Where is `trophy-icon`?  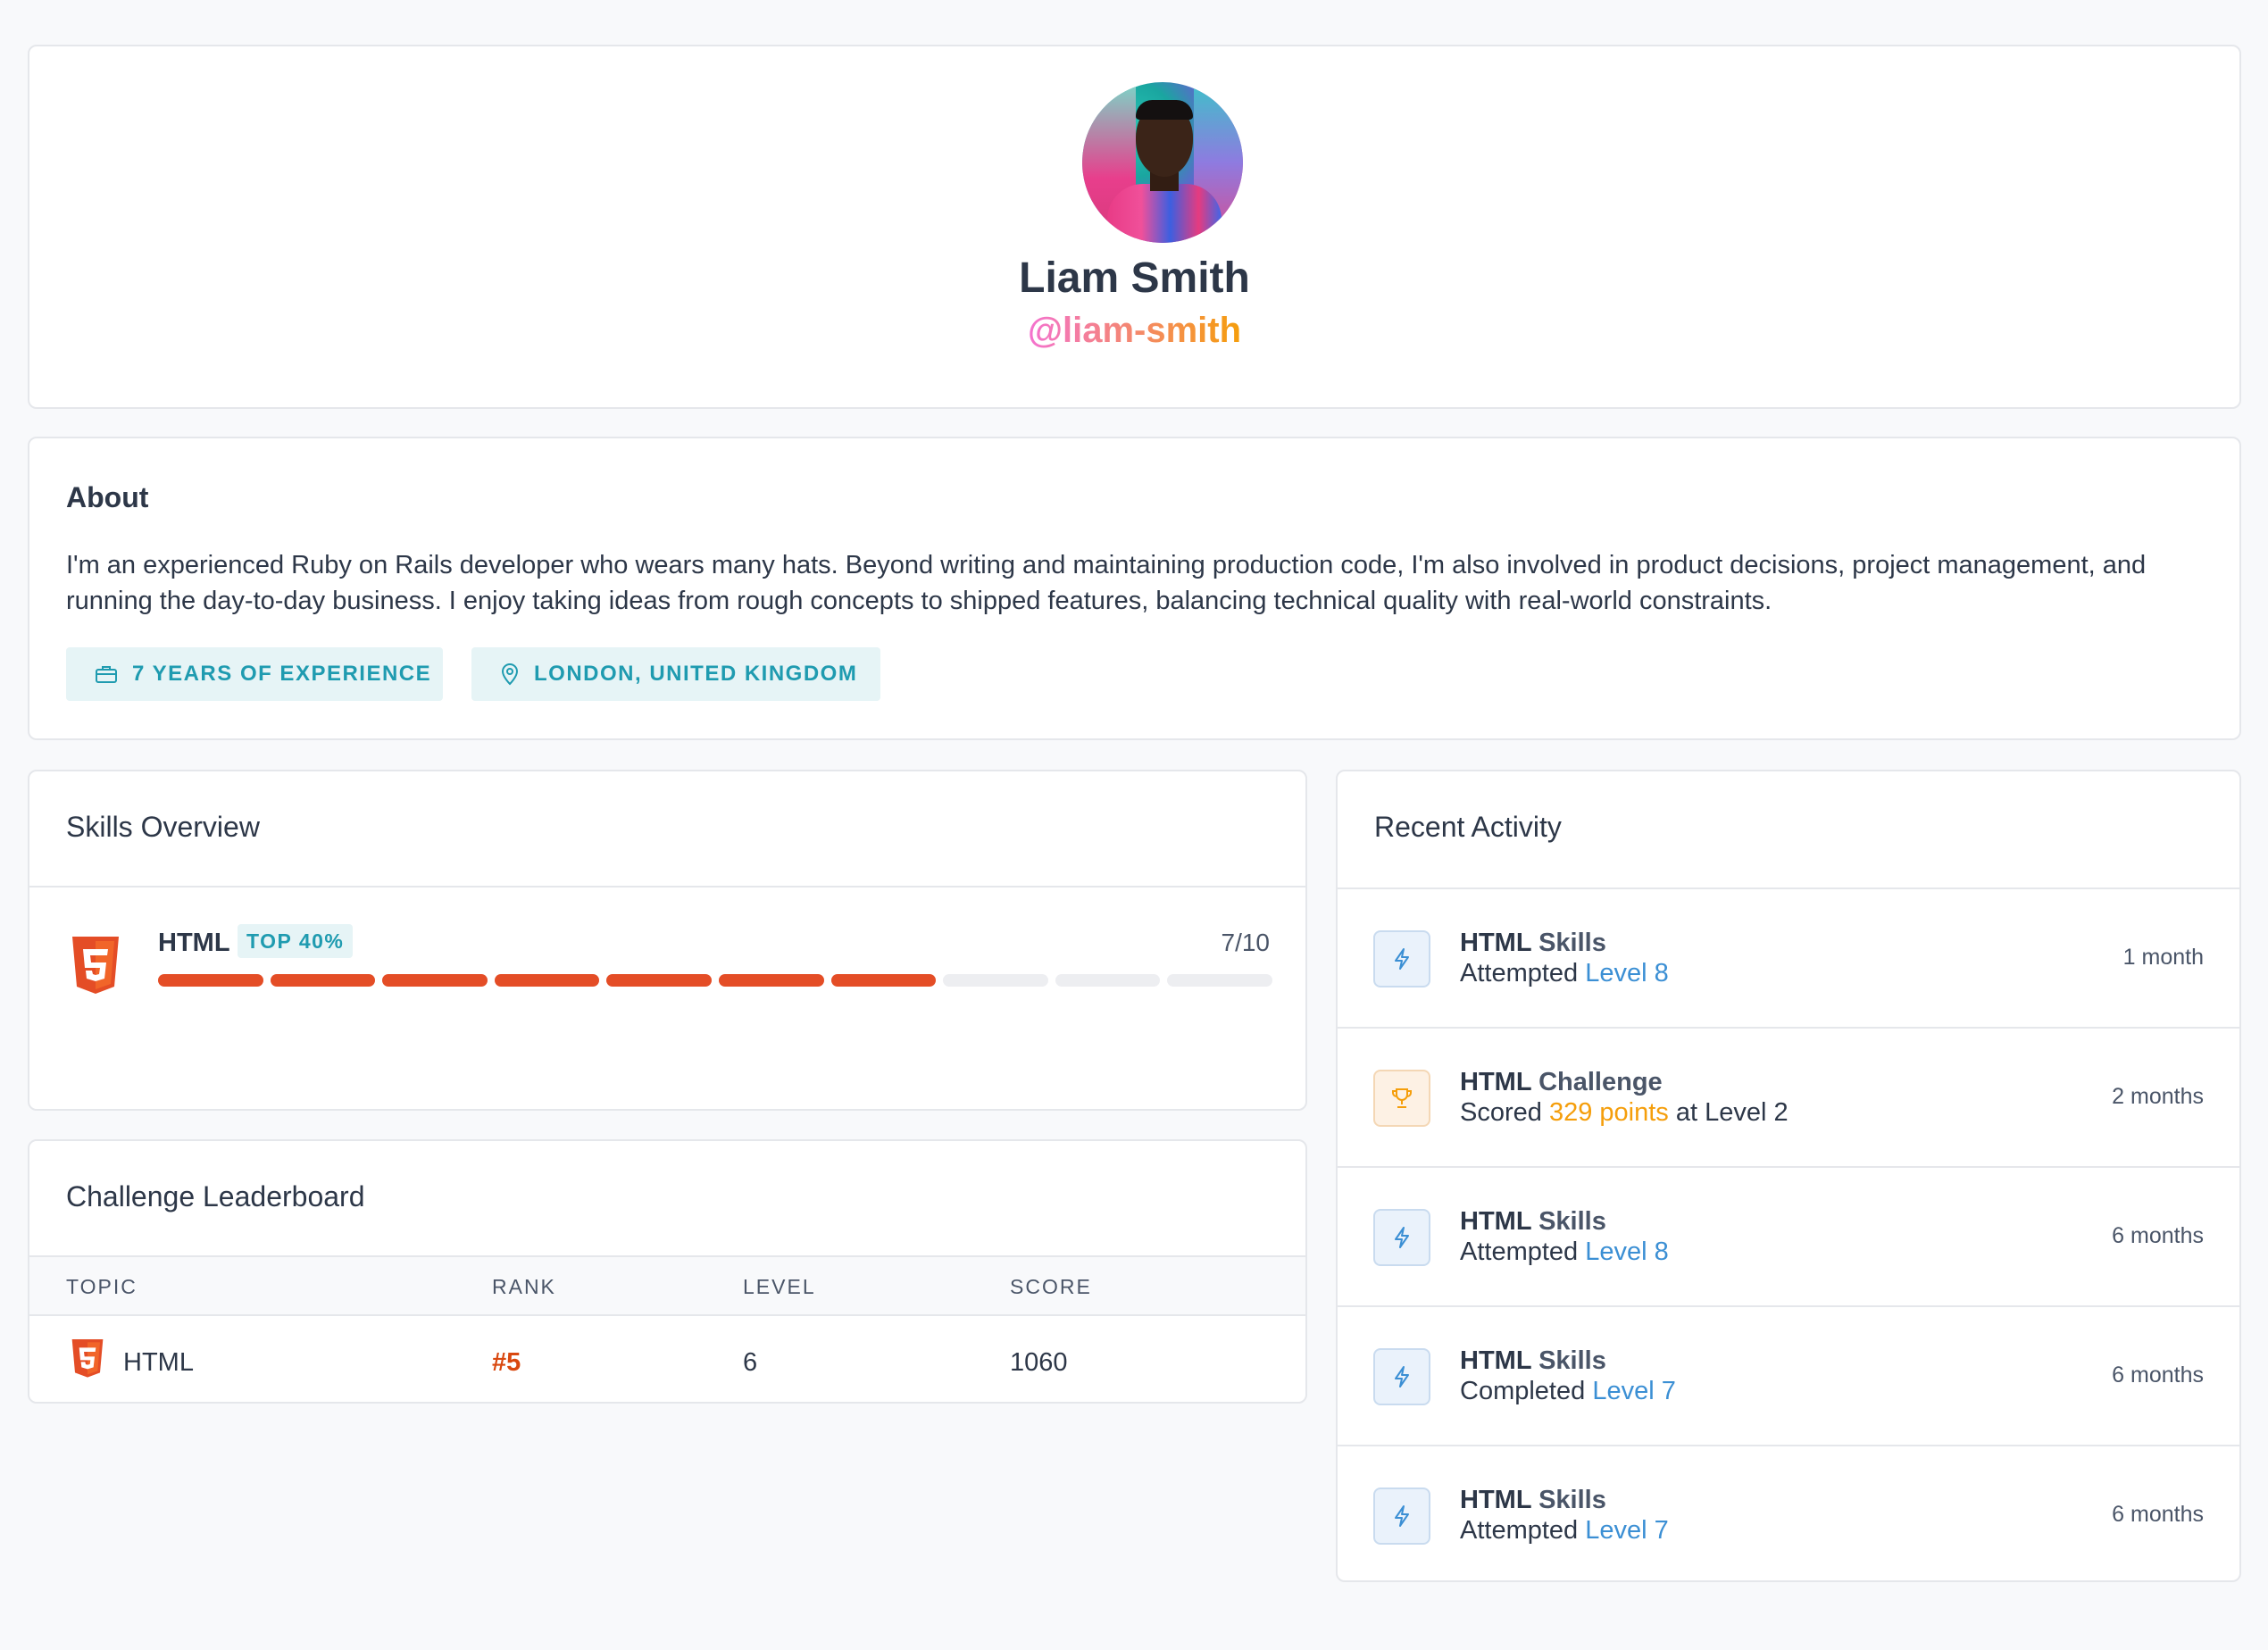 trophy-icon is located at coordinates (1401, 1099).